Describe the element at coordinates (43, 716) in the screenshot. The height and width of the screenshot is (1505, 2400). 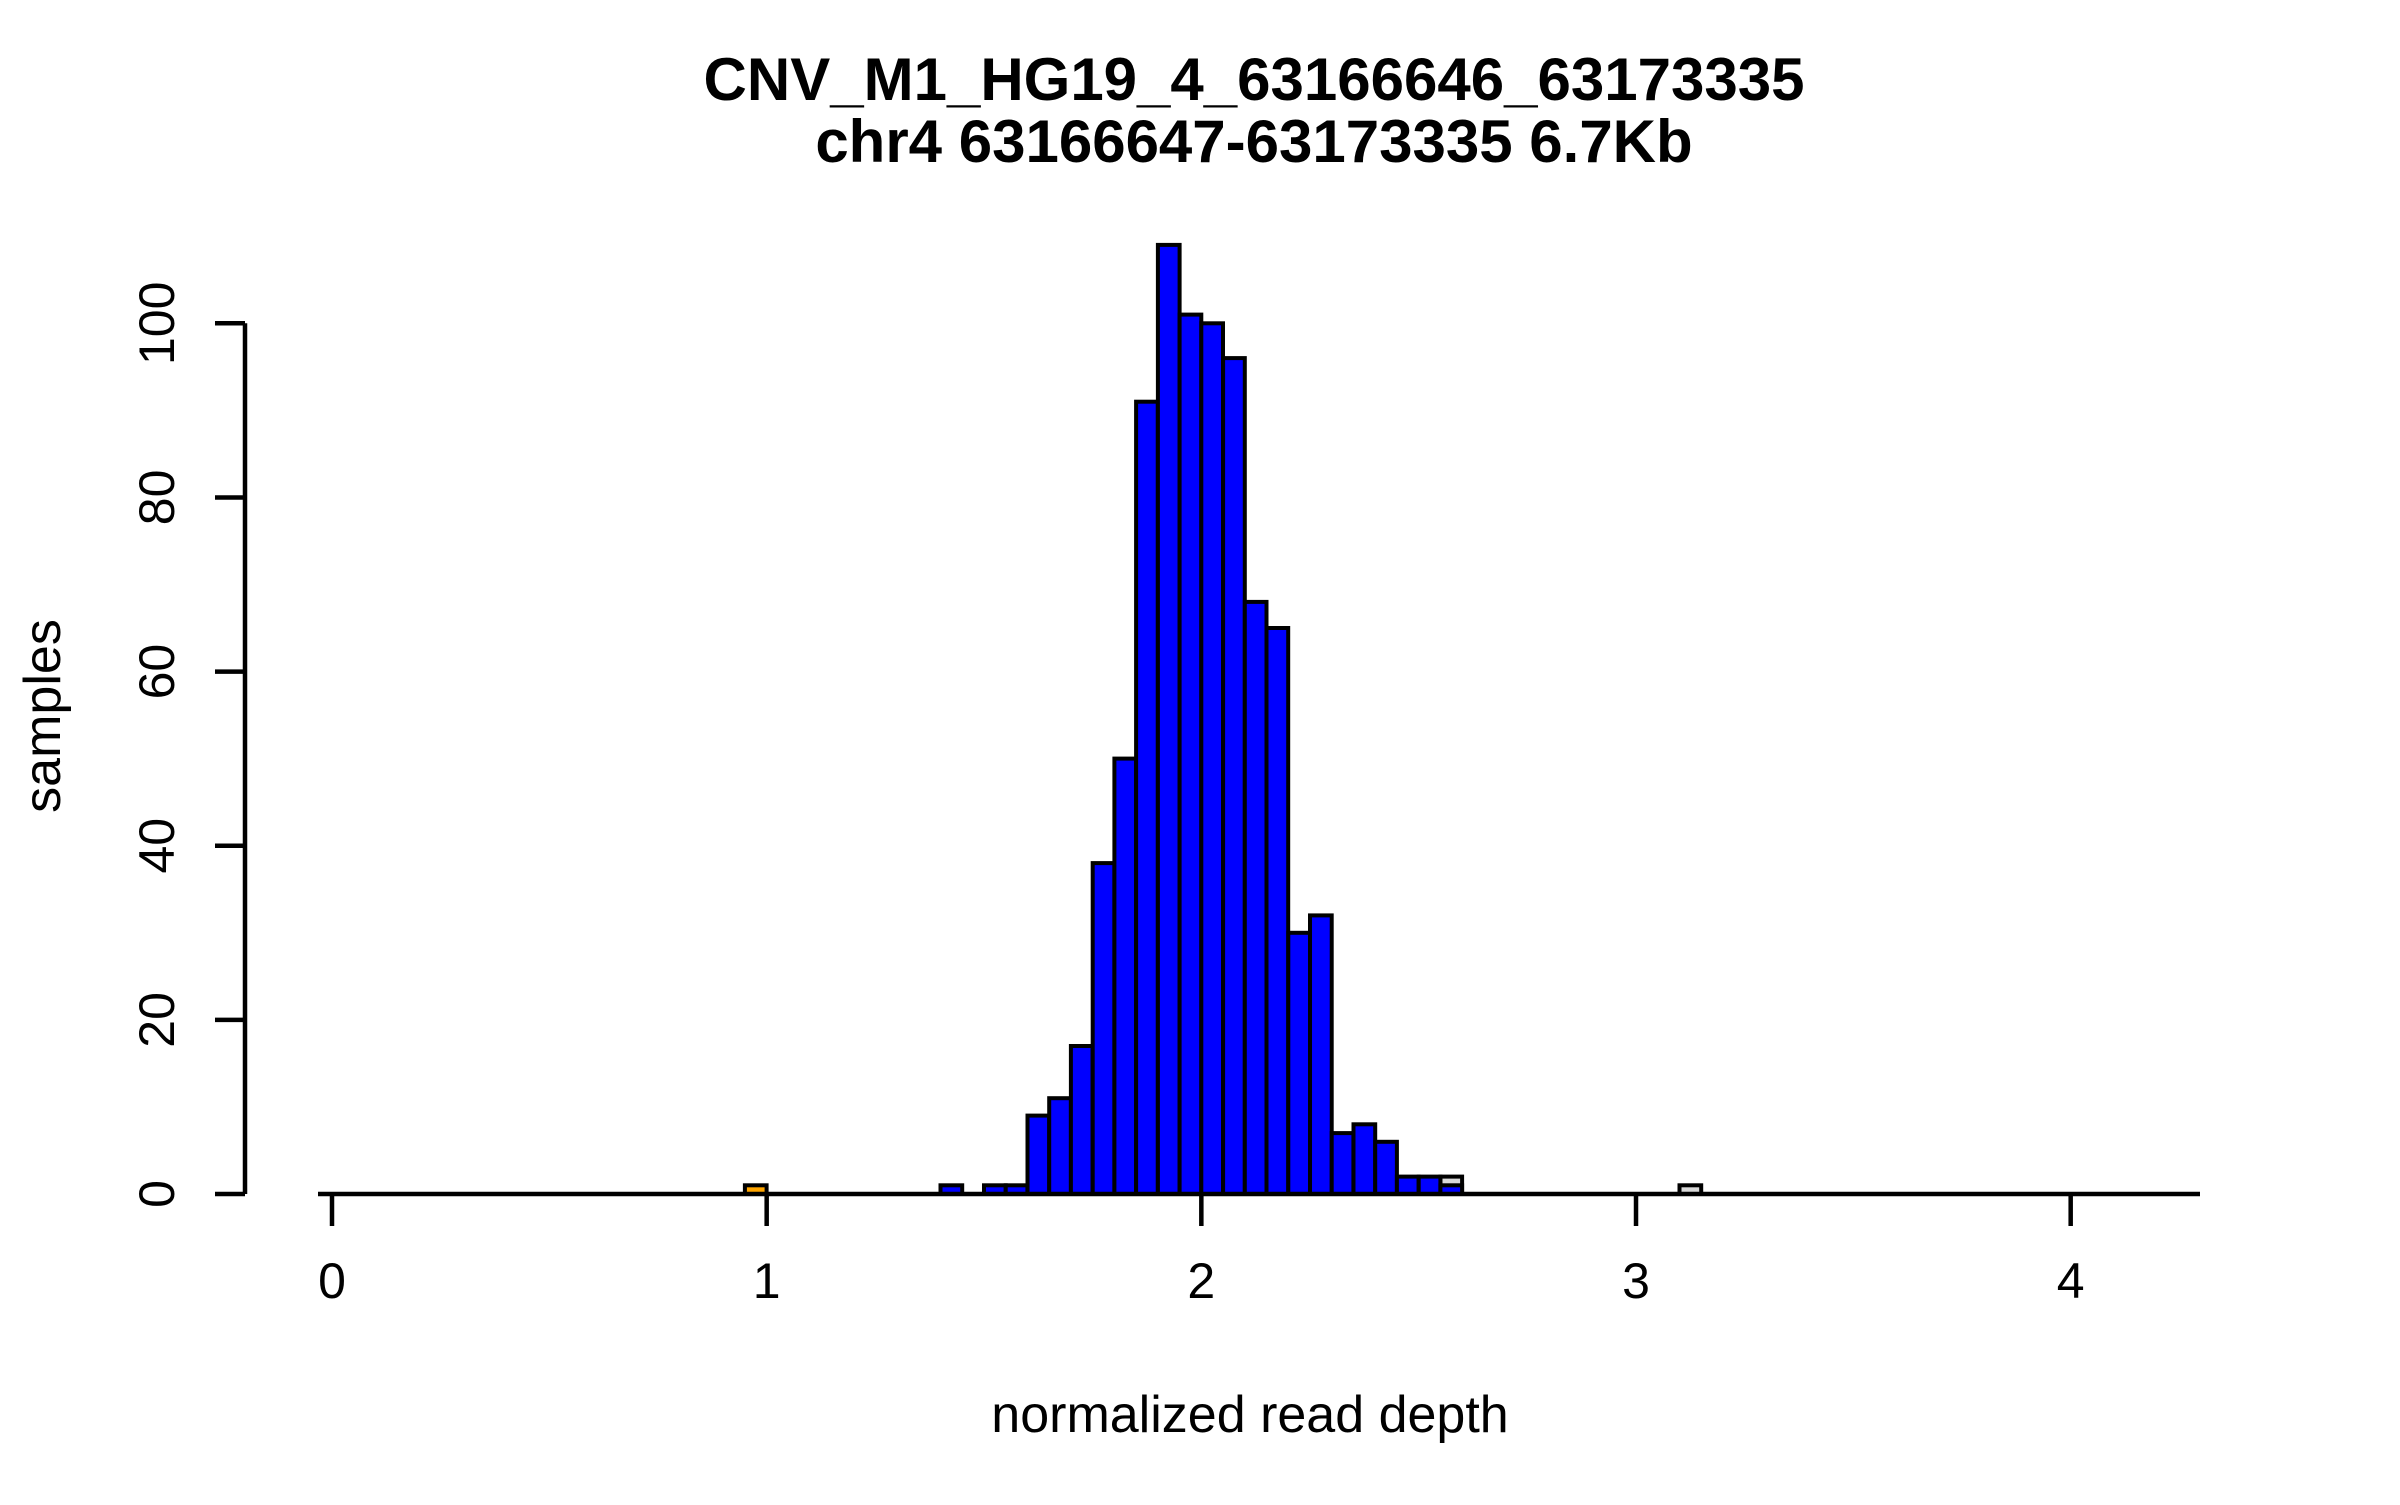
I see `y-axis-label: samples` at that location.